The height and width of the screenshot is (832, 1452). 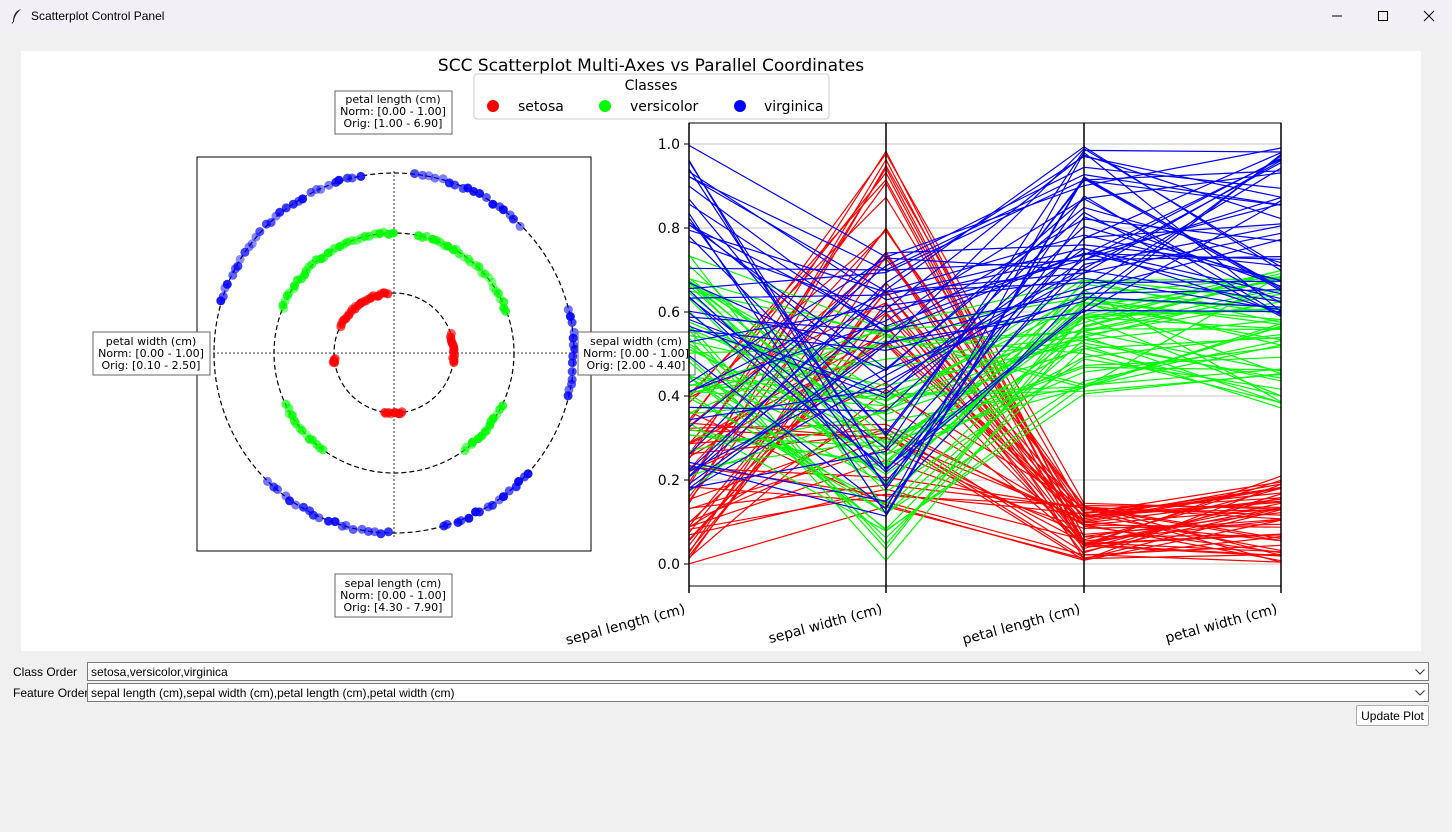 What do you see at coordinates (159, 672) in the screenshot?
I see `class-order-value: setosa,versicolor,virginica` at bounding box center [159, 672].